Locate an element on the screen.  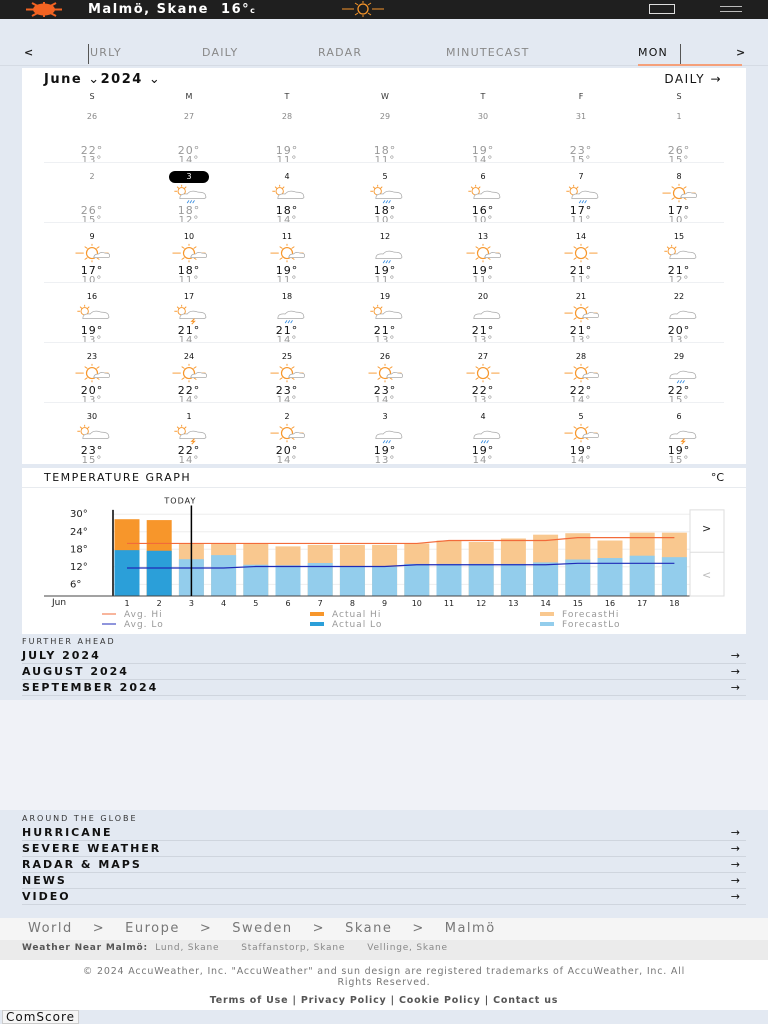
tab-radar: RADAR is located at coordinates (340, 52).